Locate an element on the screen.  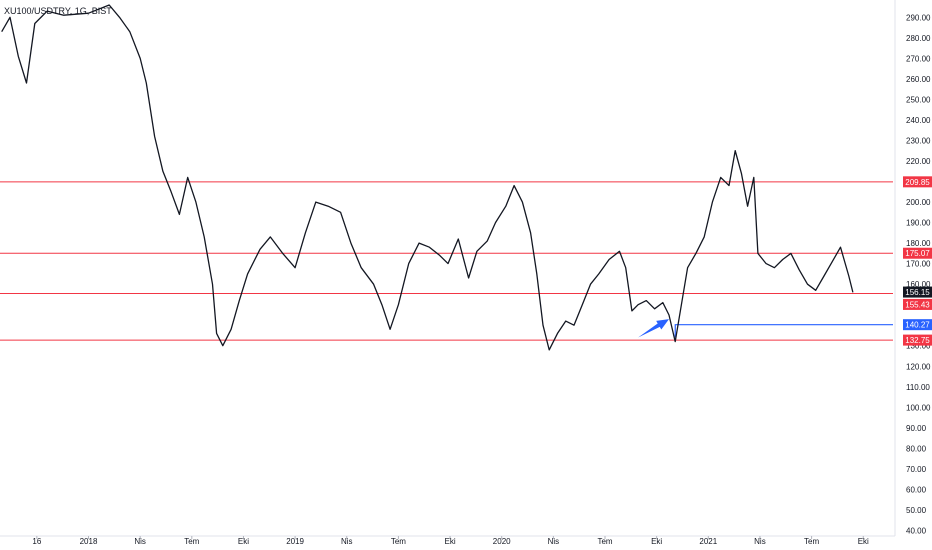
y-tick-label: 250.00 is located at coordinates (918, 99).